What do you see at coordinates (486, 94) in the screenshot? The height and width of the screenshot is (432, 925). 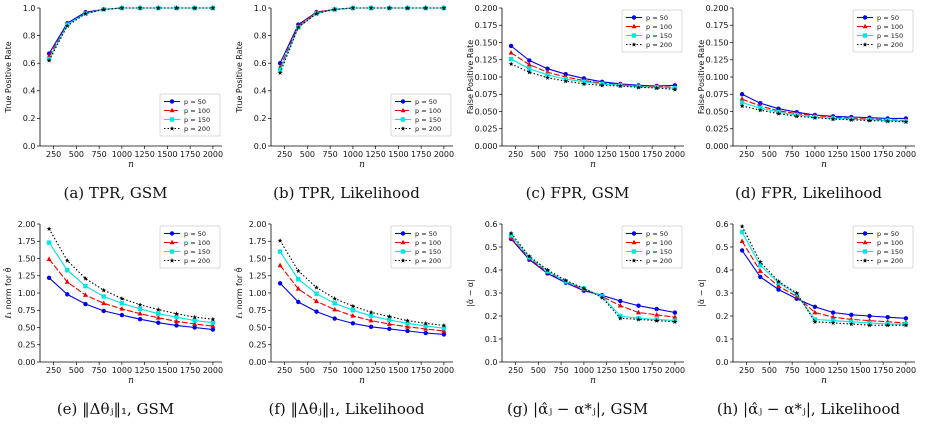 I see `y-tick-label: 0.075` at bounding box center [486, 94].